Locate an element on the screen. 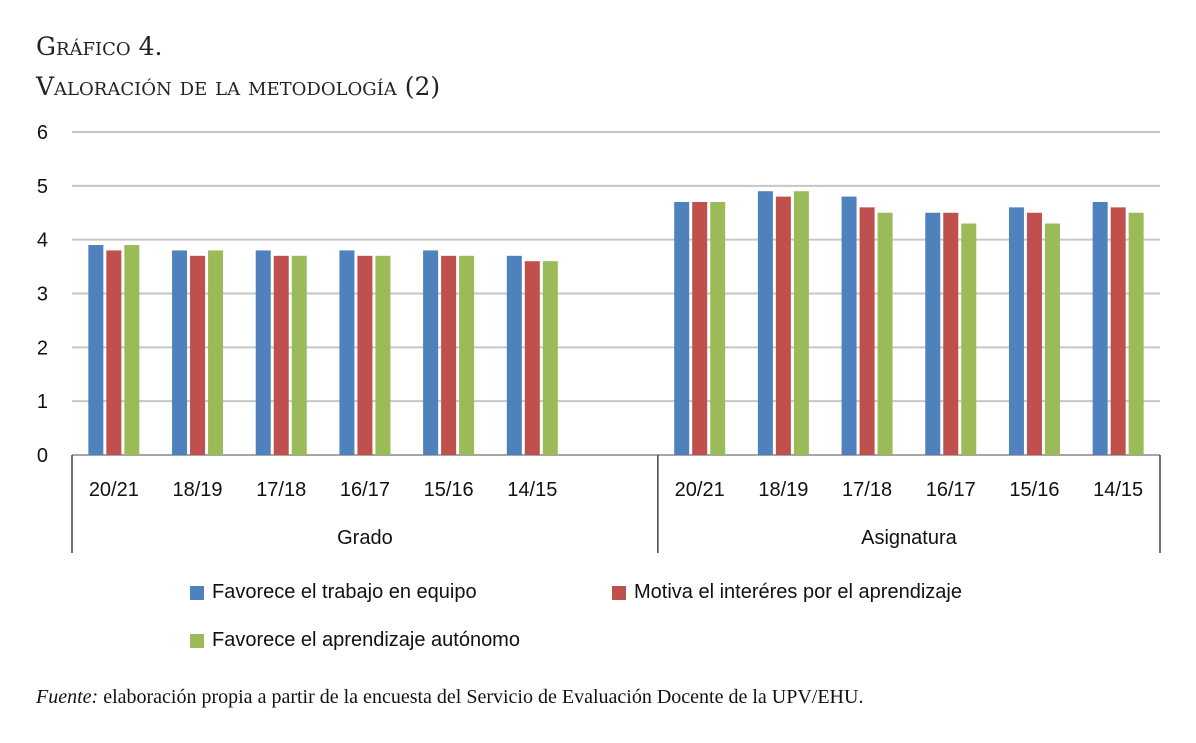  legend-label: Favorece el aprendizaje autónomo is located at coordinates (366, 640).